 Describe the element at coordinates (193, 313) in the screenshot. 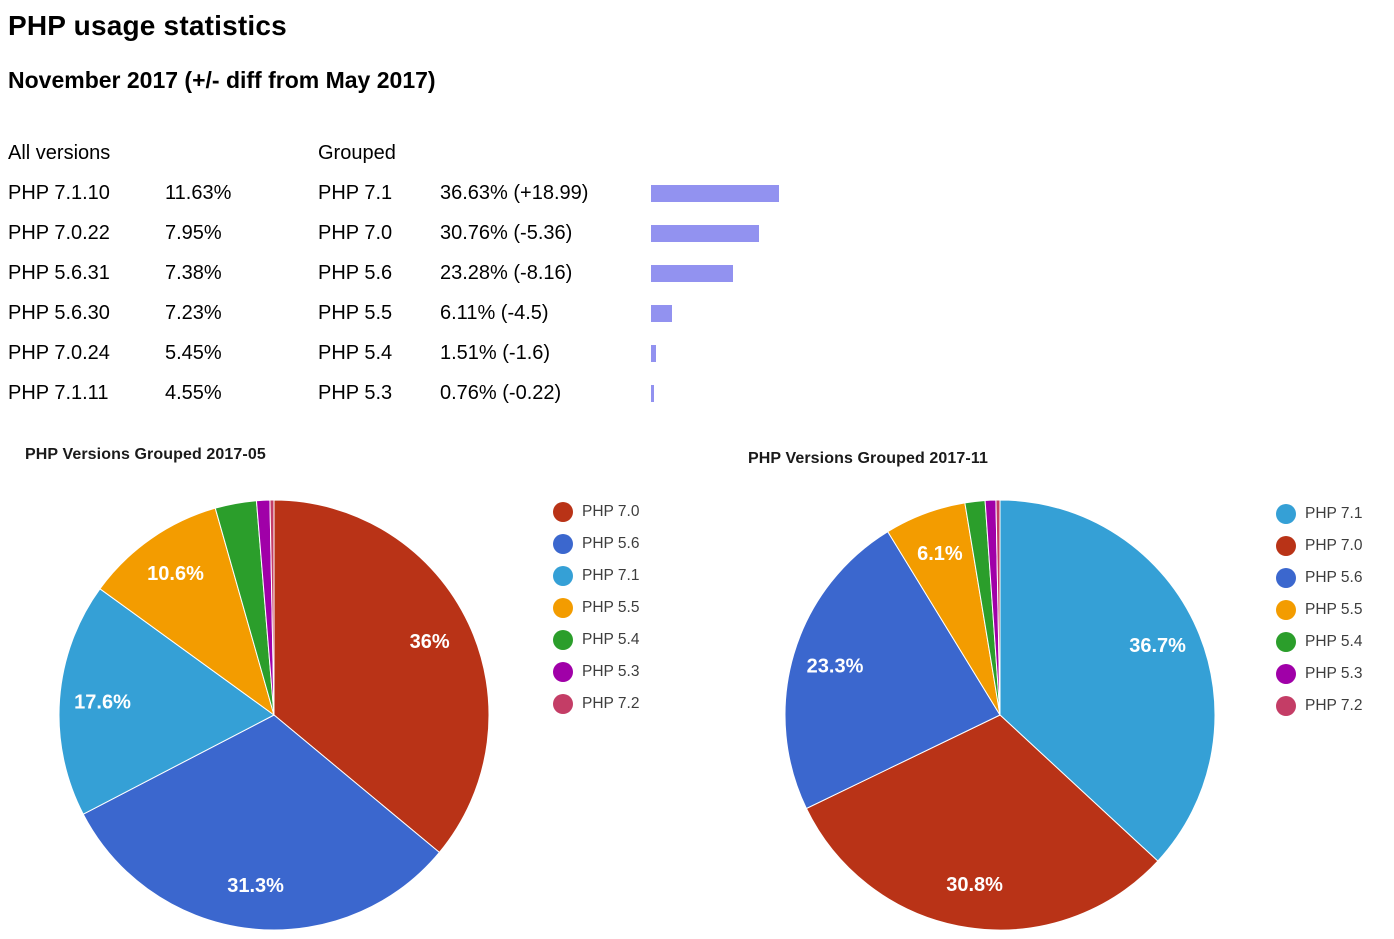

I see `version-share: 7.23%` at that location.